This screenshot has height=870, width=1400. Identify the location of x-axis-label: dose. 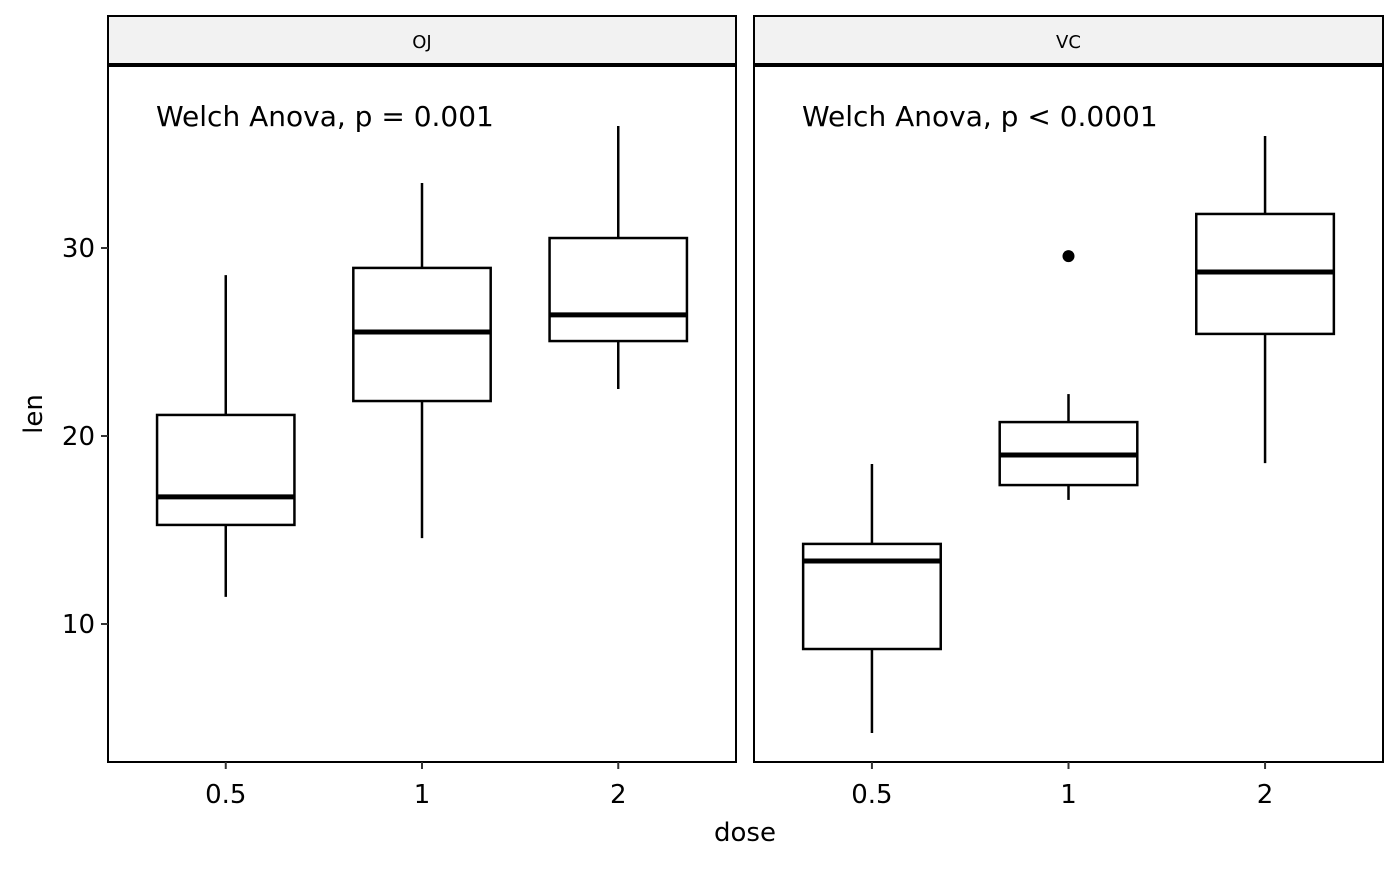
(745, 833).